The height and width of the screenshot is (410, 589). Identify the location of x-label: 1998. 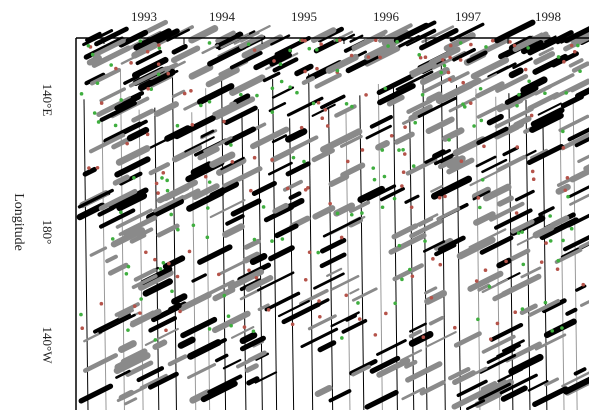
(548, 16).